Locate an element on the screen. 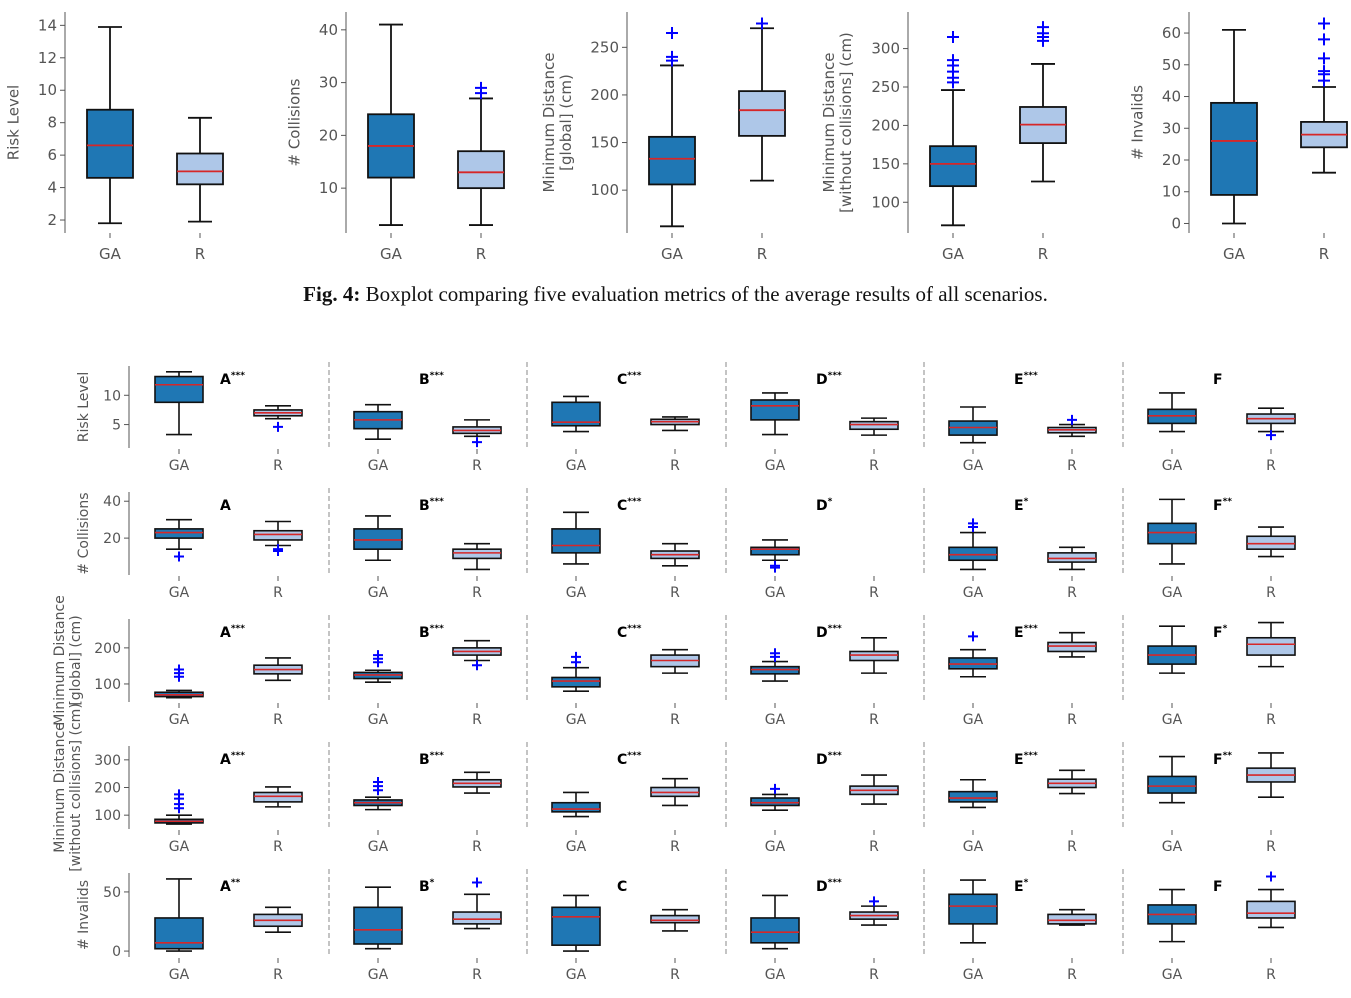 This screenshot has width=1351, height=998. y-tick-label: 300 is located at coordinates (107, 761).